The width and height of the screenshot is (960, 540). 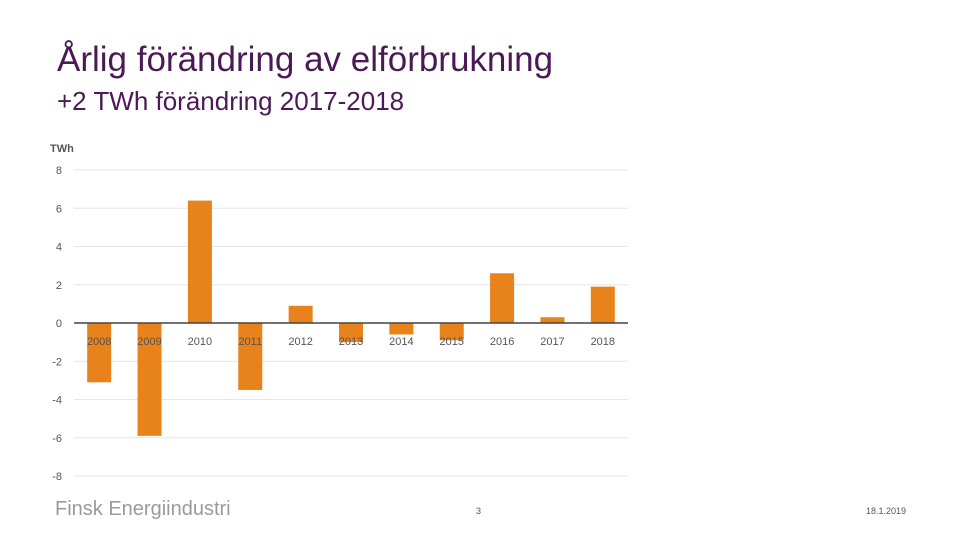 I want to click on bar-2010, so click(x=199, y=261).